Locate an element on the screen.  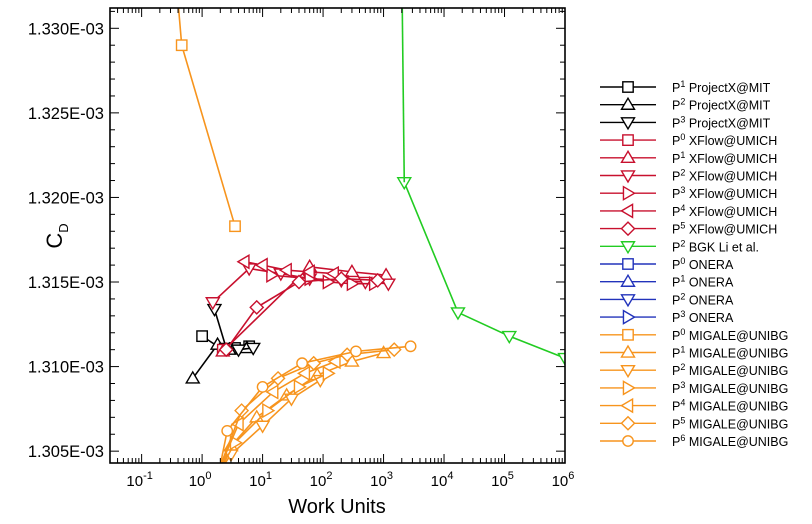
legend-item: P2 ProjectX@MIT is located at coordinates (685, 105).